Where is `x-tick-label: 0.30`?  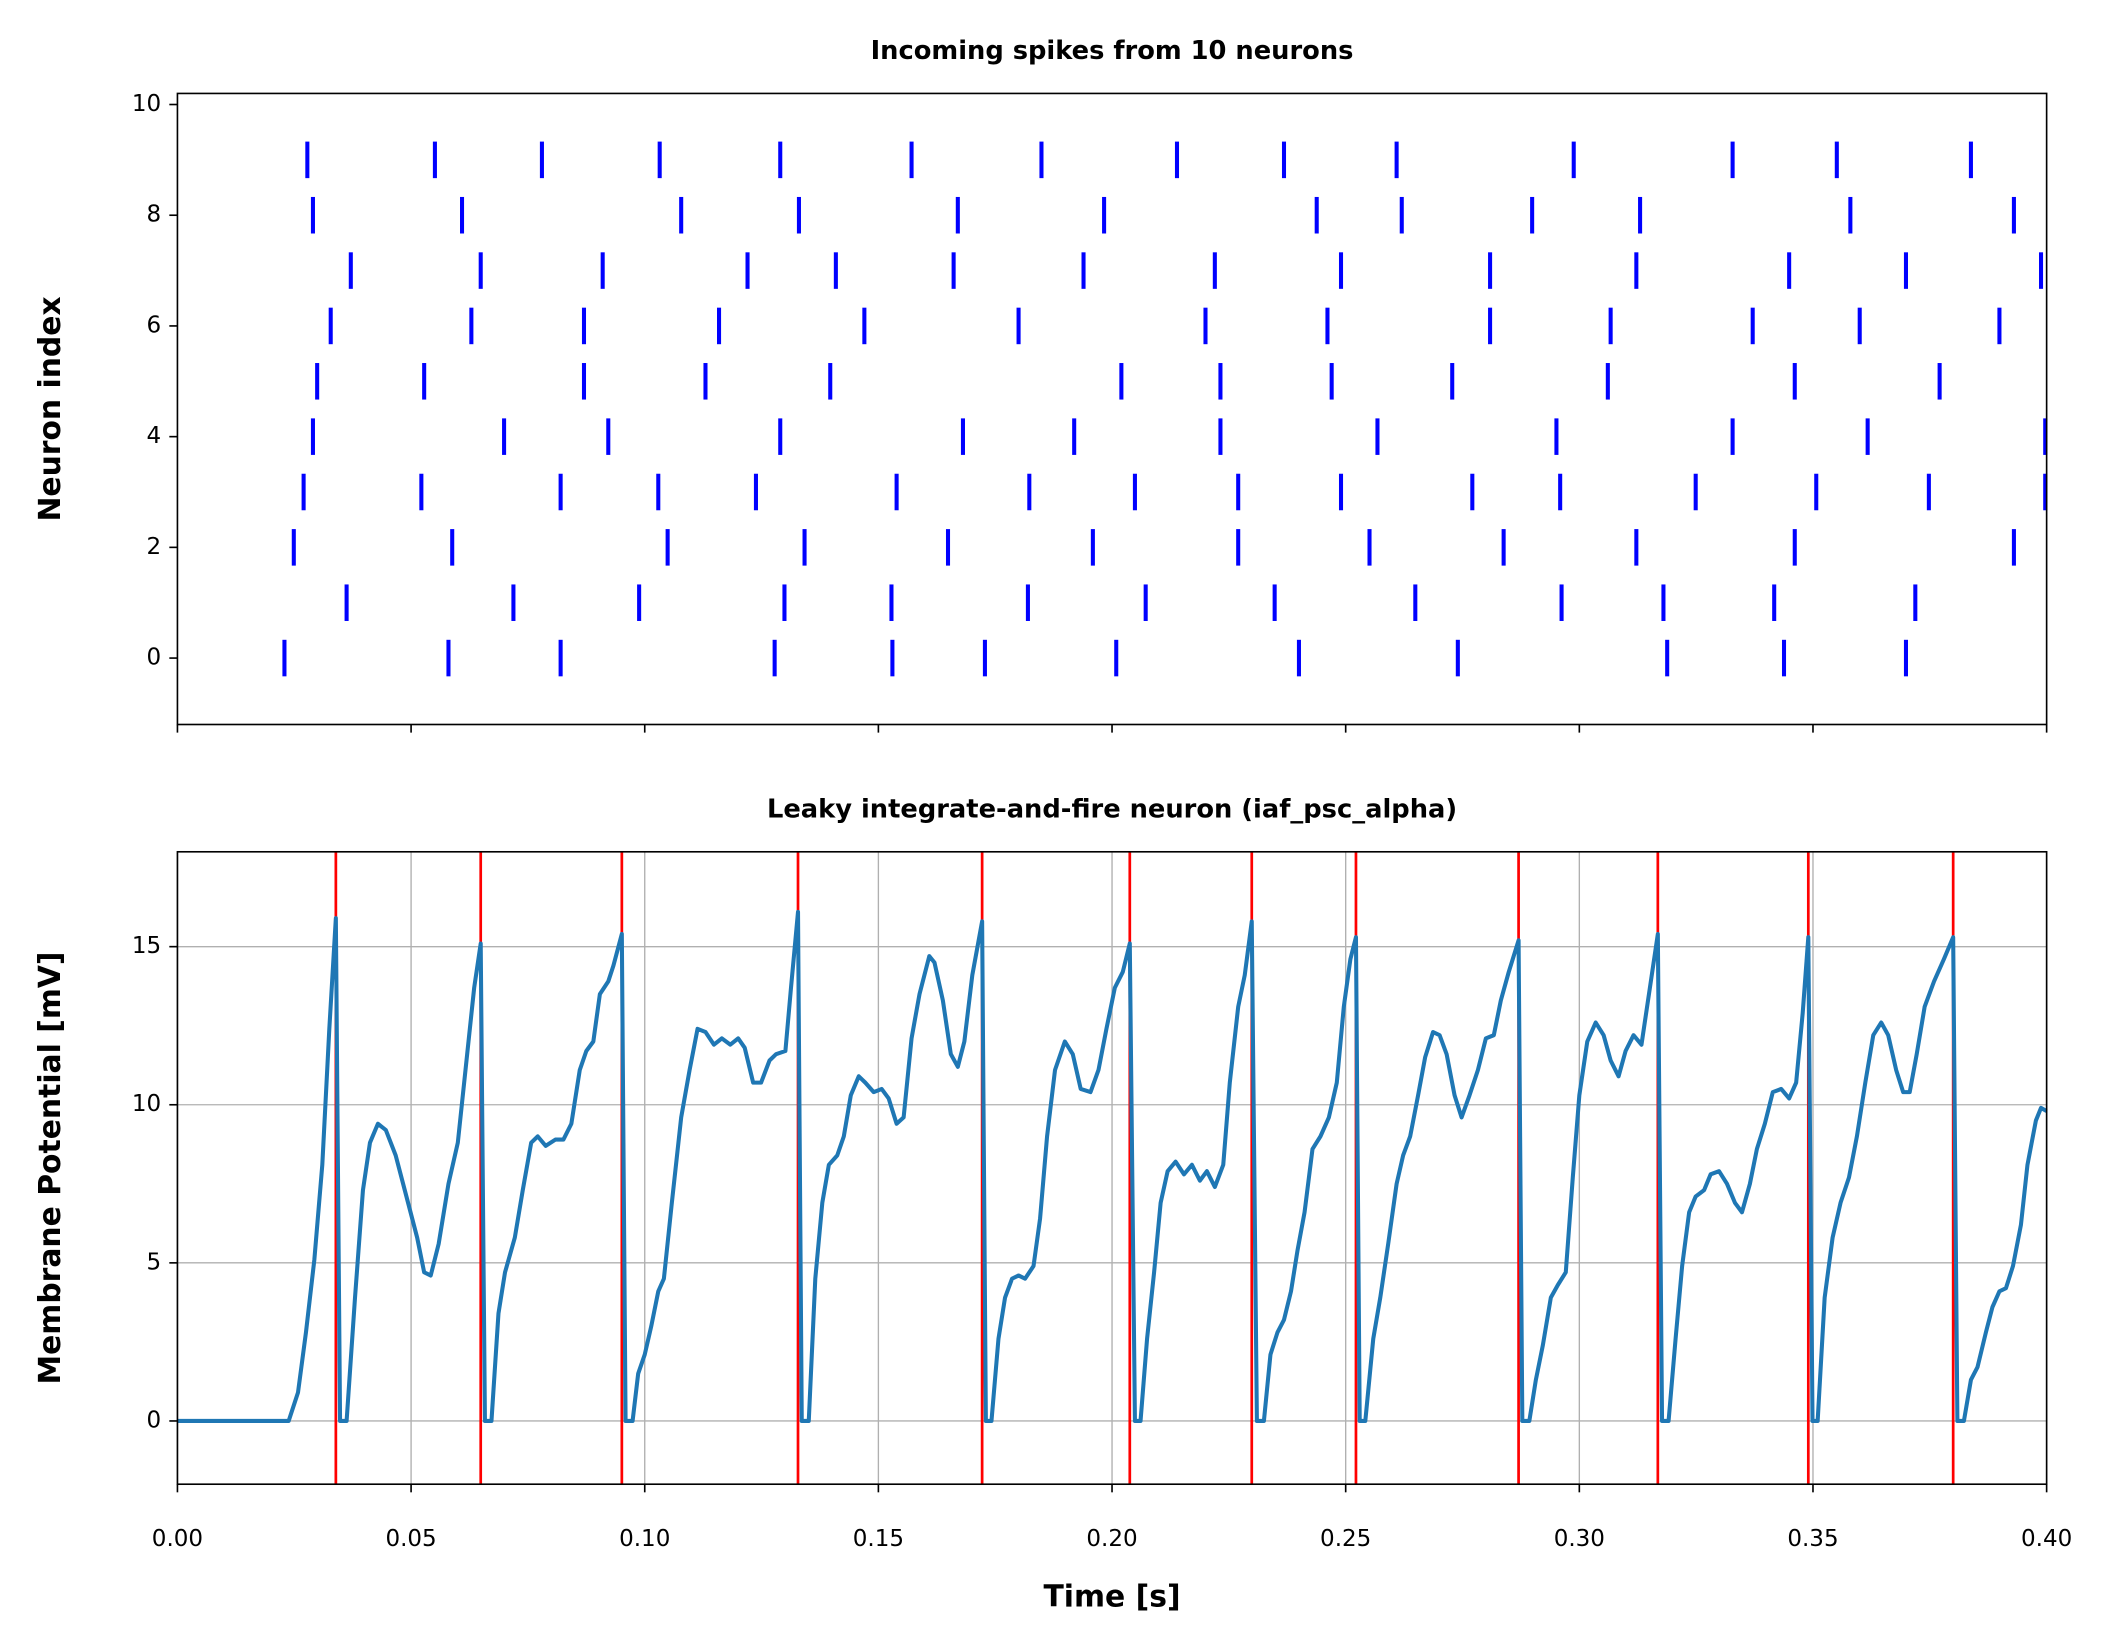
x-tick-label: 0.30 is located at coordinates (1579, 1539).